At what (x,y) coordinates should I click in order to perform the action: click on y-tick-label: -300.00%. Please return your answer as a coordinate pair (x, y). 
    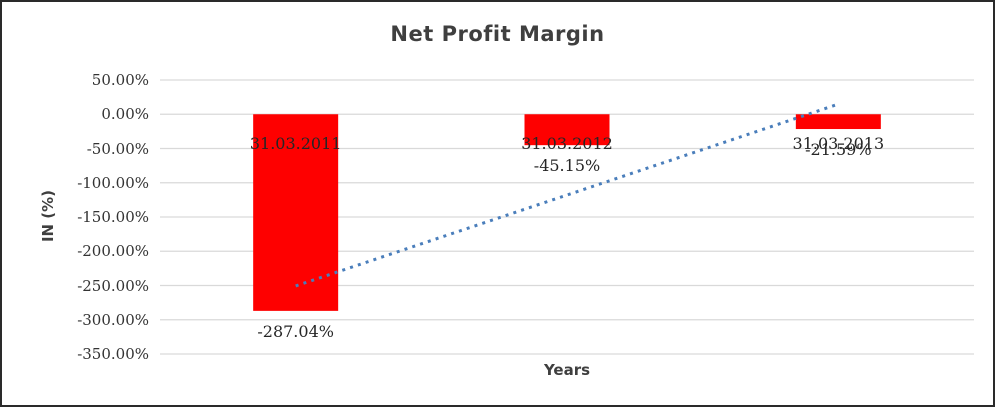
    Looking at the image, I should click on (113, 319).